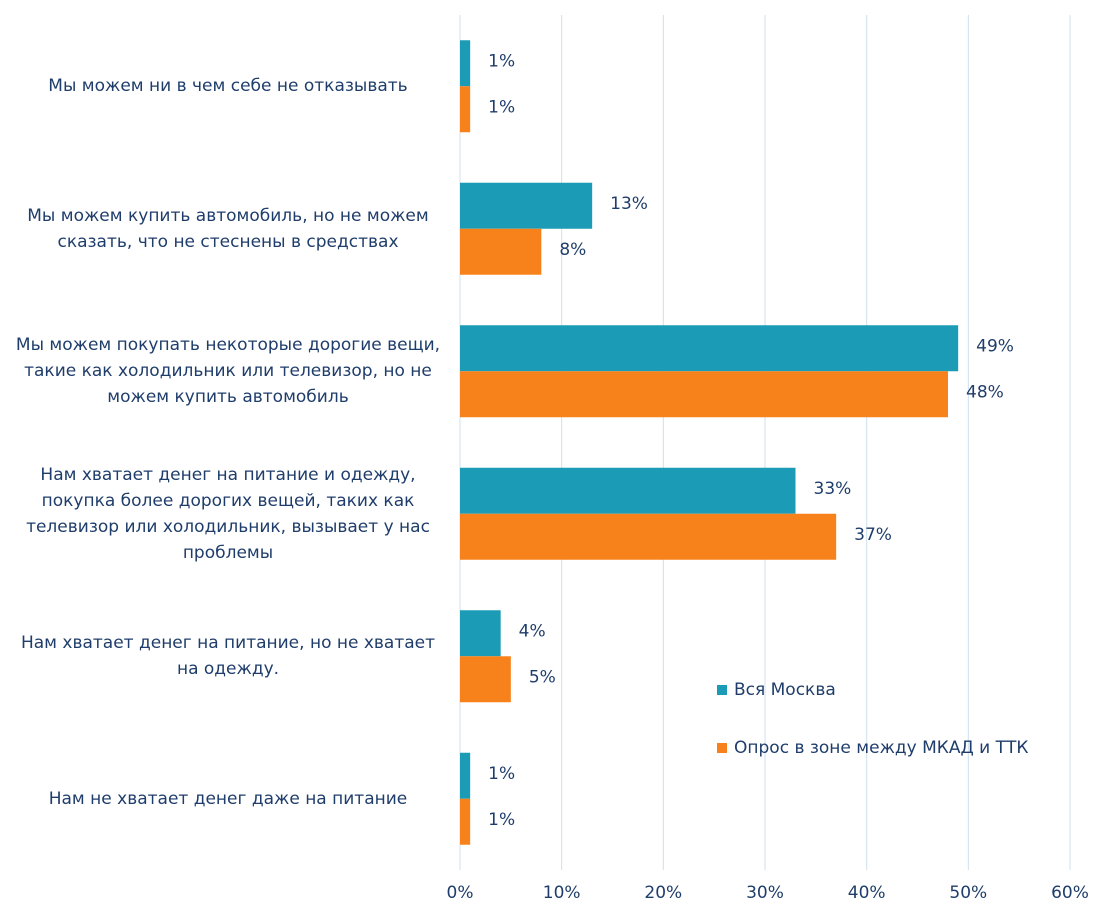 The width and height of the screenshot is (1095, 905). What do you see at coordinates (833, 489) in the screenshot?
I see `value-label: 33%` at bounding box center [833, 489].